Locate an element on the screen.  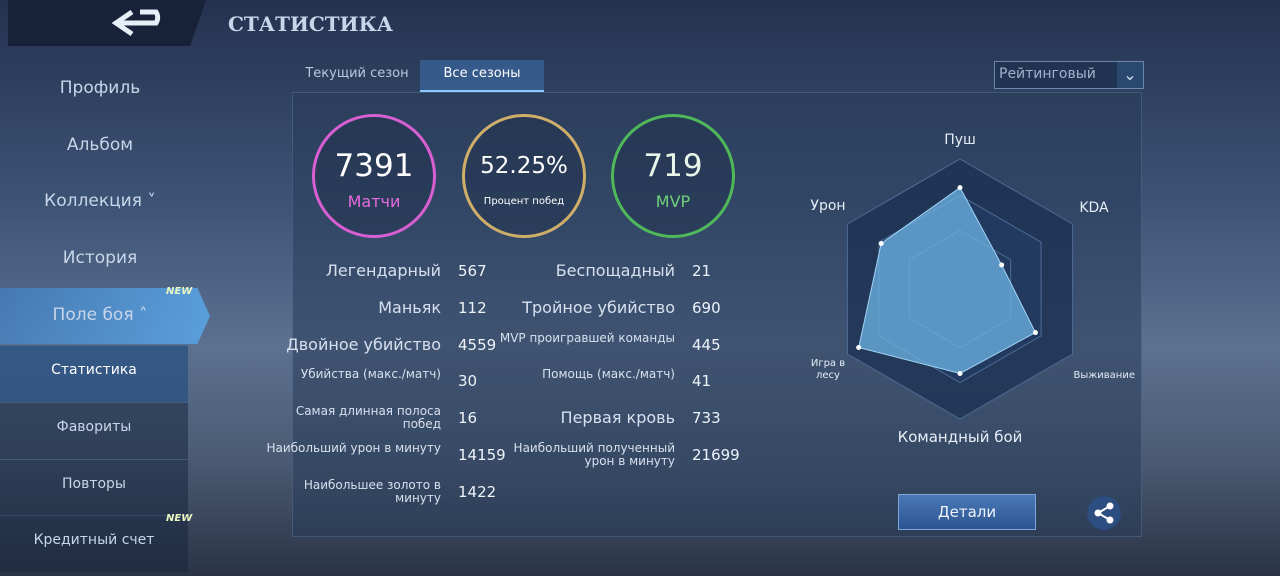
radar-axis-label: Командный бой is located at coordinates (960, 437).